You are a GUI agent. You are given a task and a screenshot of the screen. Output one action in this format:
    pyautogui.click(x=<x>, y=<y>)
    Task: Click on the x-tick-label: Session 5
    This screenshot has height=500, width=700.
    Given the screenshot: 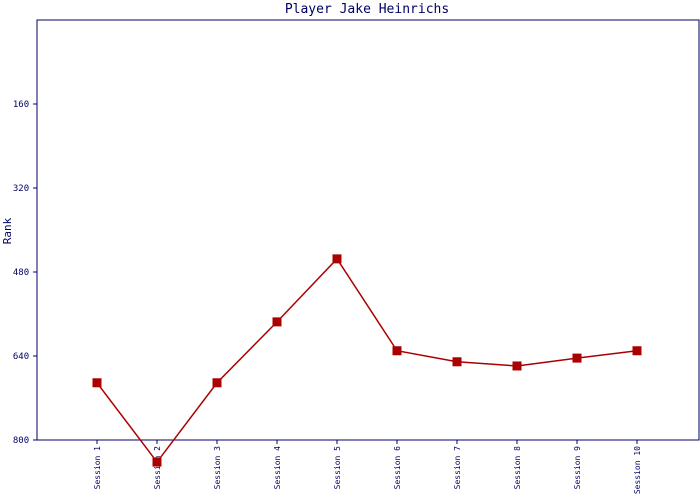 What is the action you would take?
    pyautogui.click(x=337, y=468)
    